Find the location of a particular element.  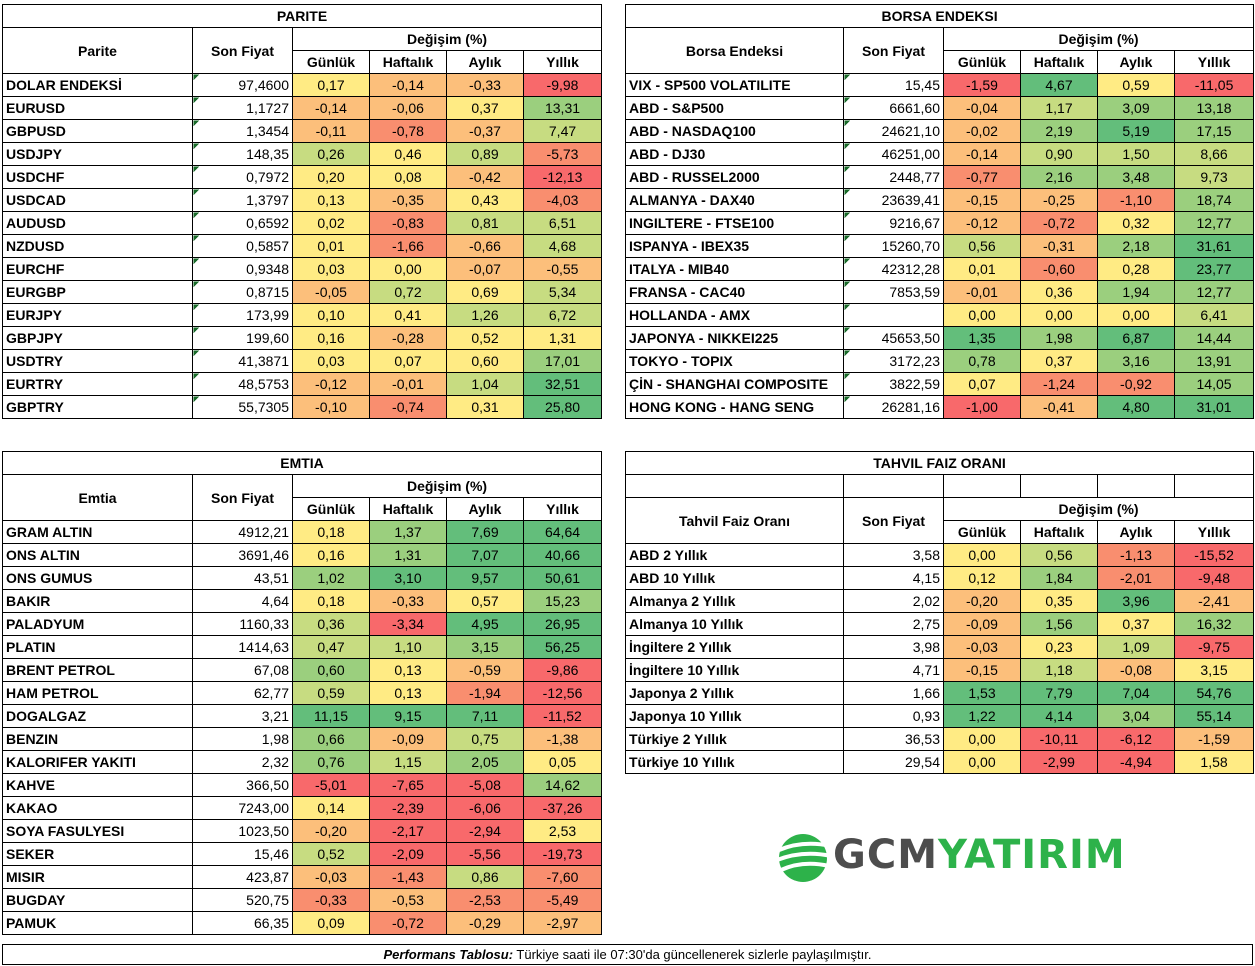

emtia-price-cell: 3,21 is located at coordinates (242, 716).